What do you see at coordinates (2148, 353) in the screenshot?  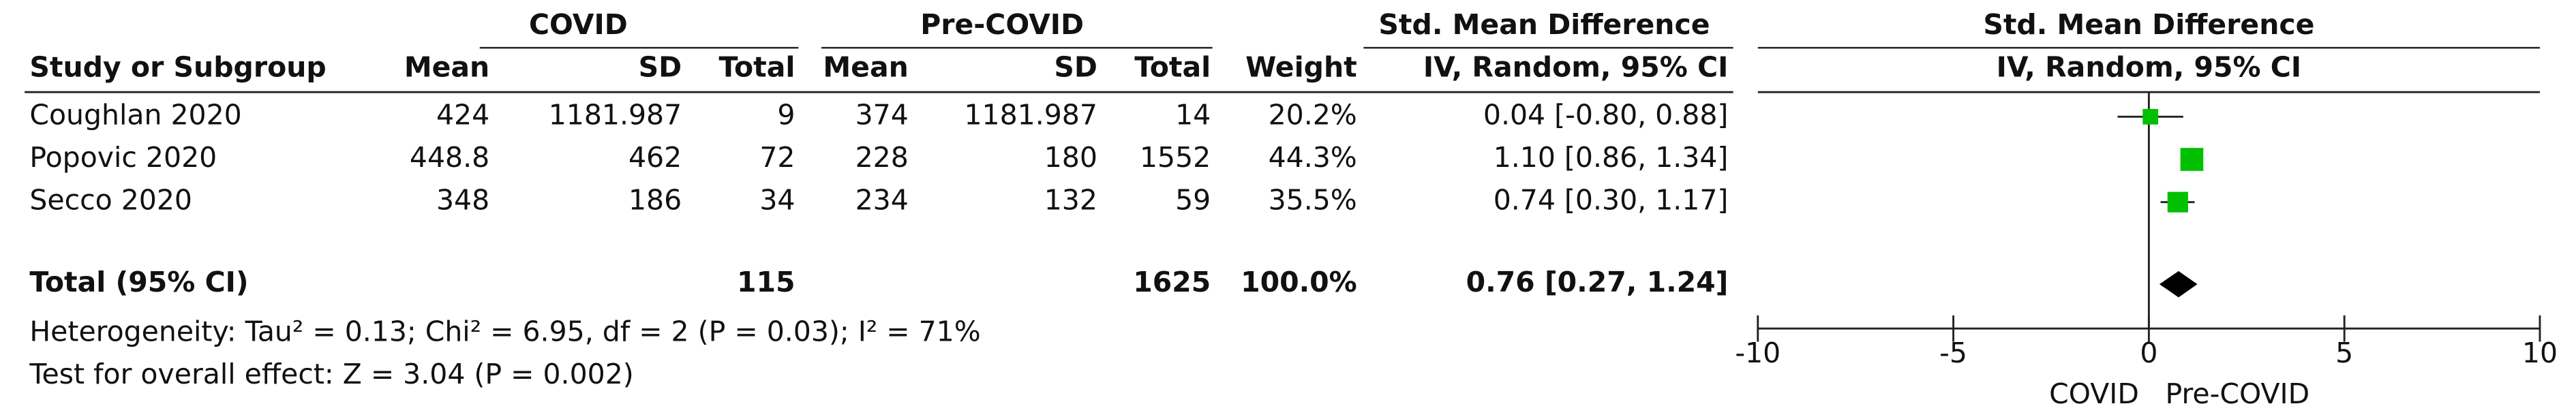 I see `x-tick-label: 0` at bounding box center [2148, 353].